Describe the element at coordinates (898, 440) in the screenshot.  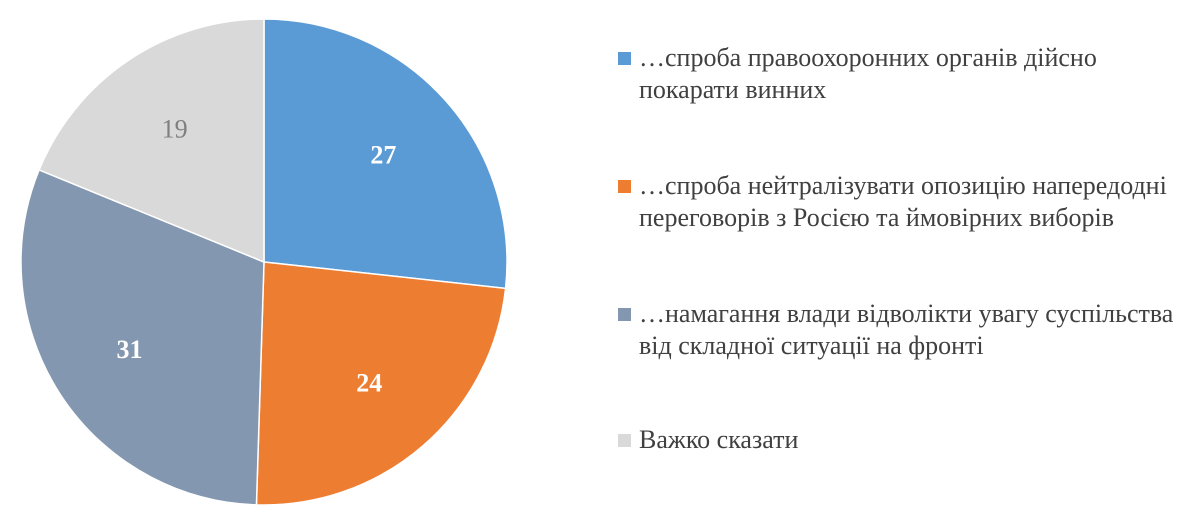
I see `legend-item: Важко сказати` at that location.